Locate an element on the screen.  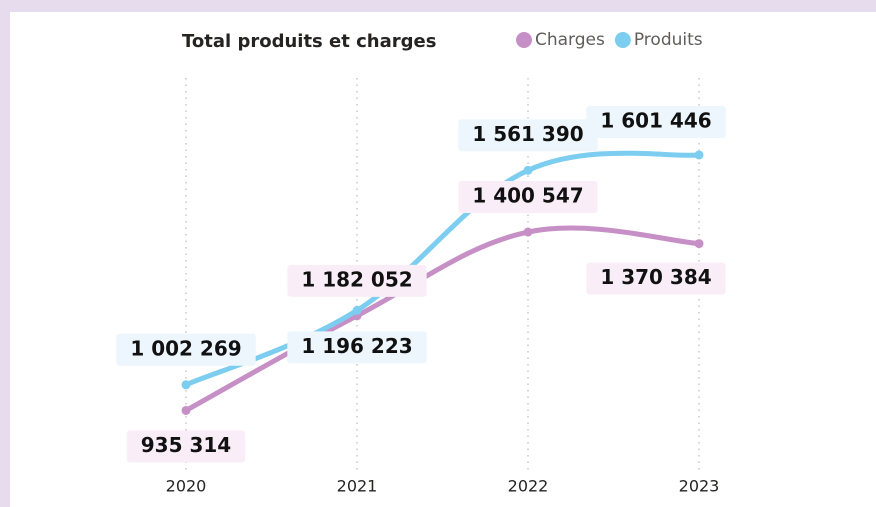
legend-label: Produits is located at coordinates (668, 40).